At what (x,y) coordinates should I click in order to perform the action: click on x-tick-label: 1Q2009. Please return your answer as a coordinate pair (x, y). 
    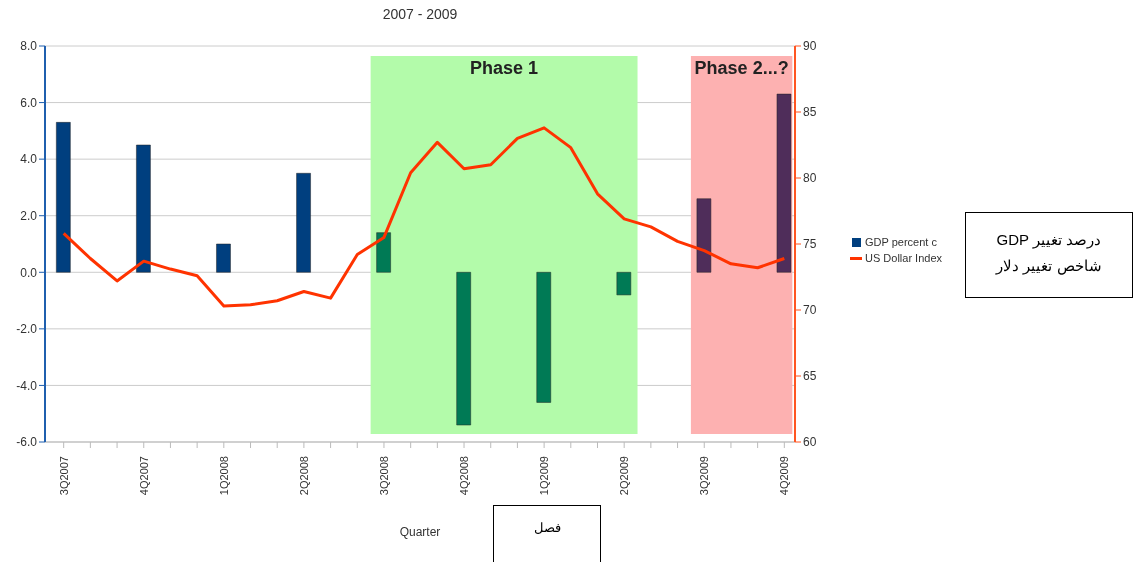
    Looking at the image, I should click on (544, 476).